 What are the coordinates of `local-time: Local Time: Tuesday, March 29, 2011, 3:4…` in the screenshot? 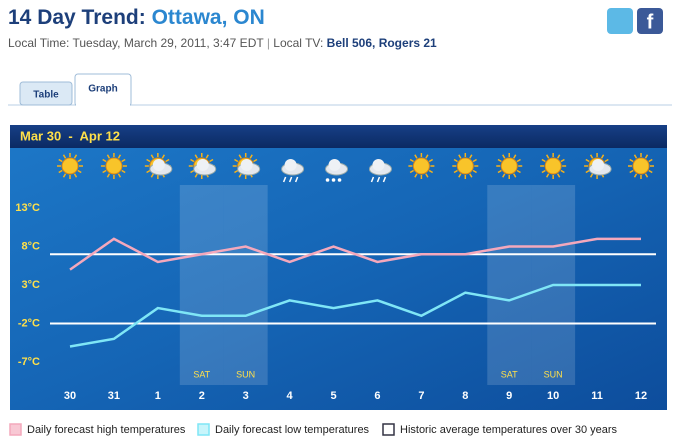 It's located at (136, 43).